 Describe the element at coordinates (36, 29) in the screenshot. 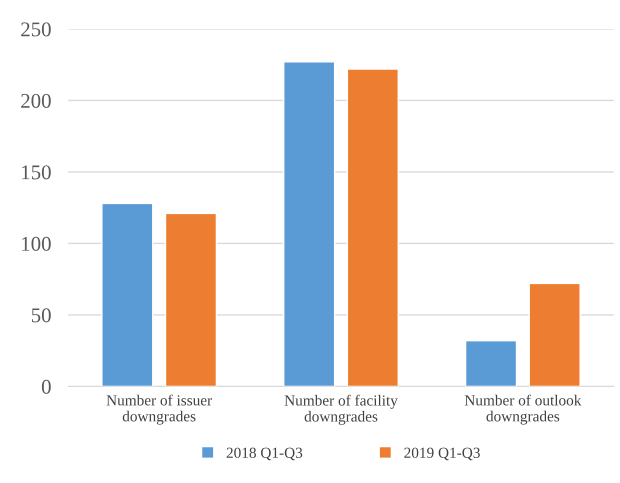

I see `y-tick-label: 250` at that location.